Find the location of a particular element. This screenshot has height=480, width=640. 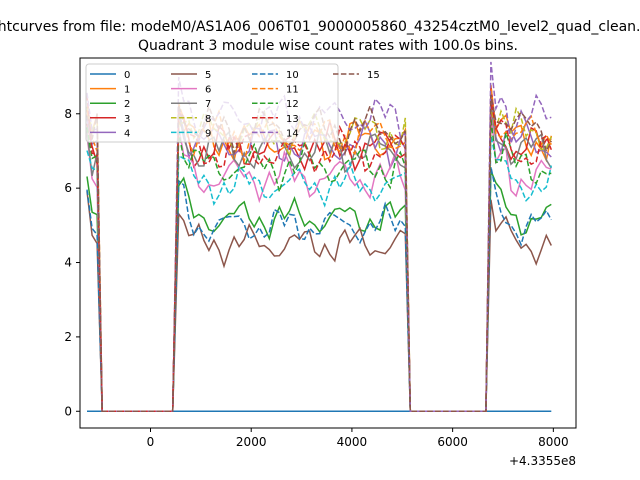

x-axis: 0 2000 4000 6000 8000 is located at coordinates (358, 438).